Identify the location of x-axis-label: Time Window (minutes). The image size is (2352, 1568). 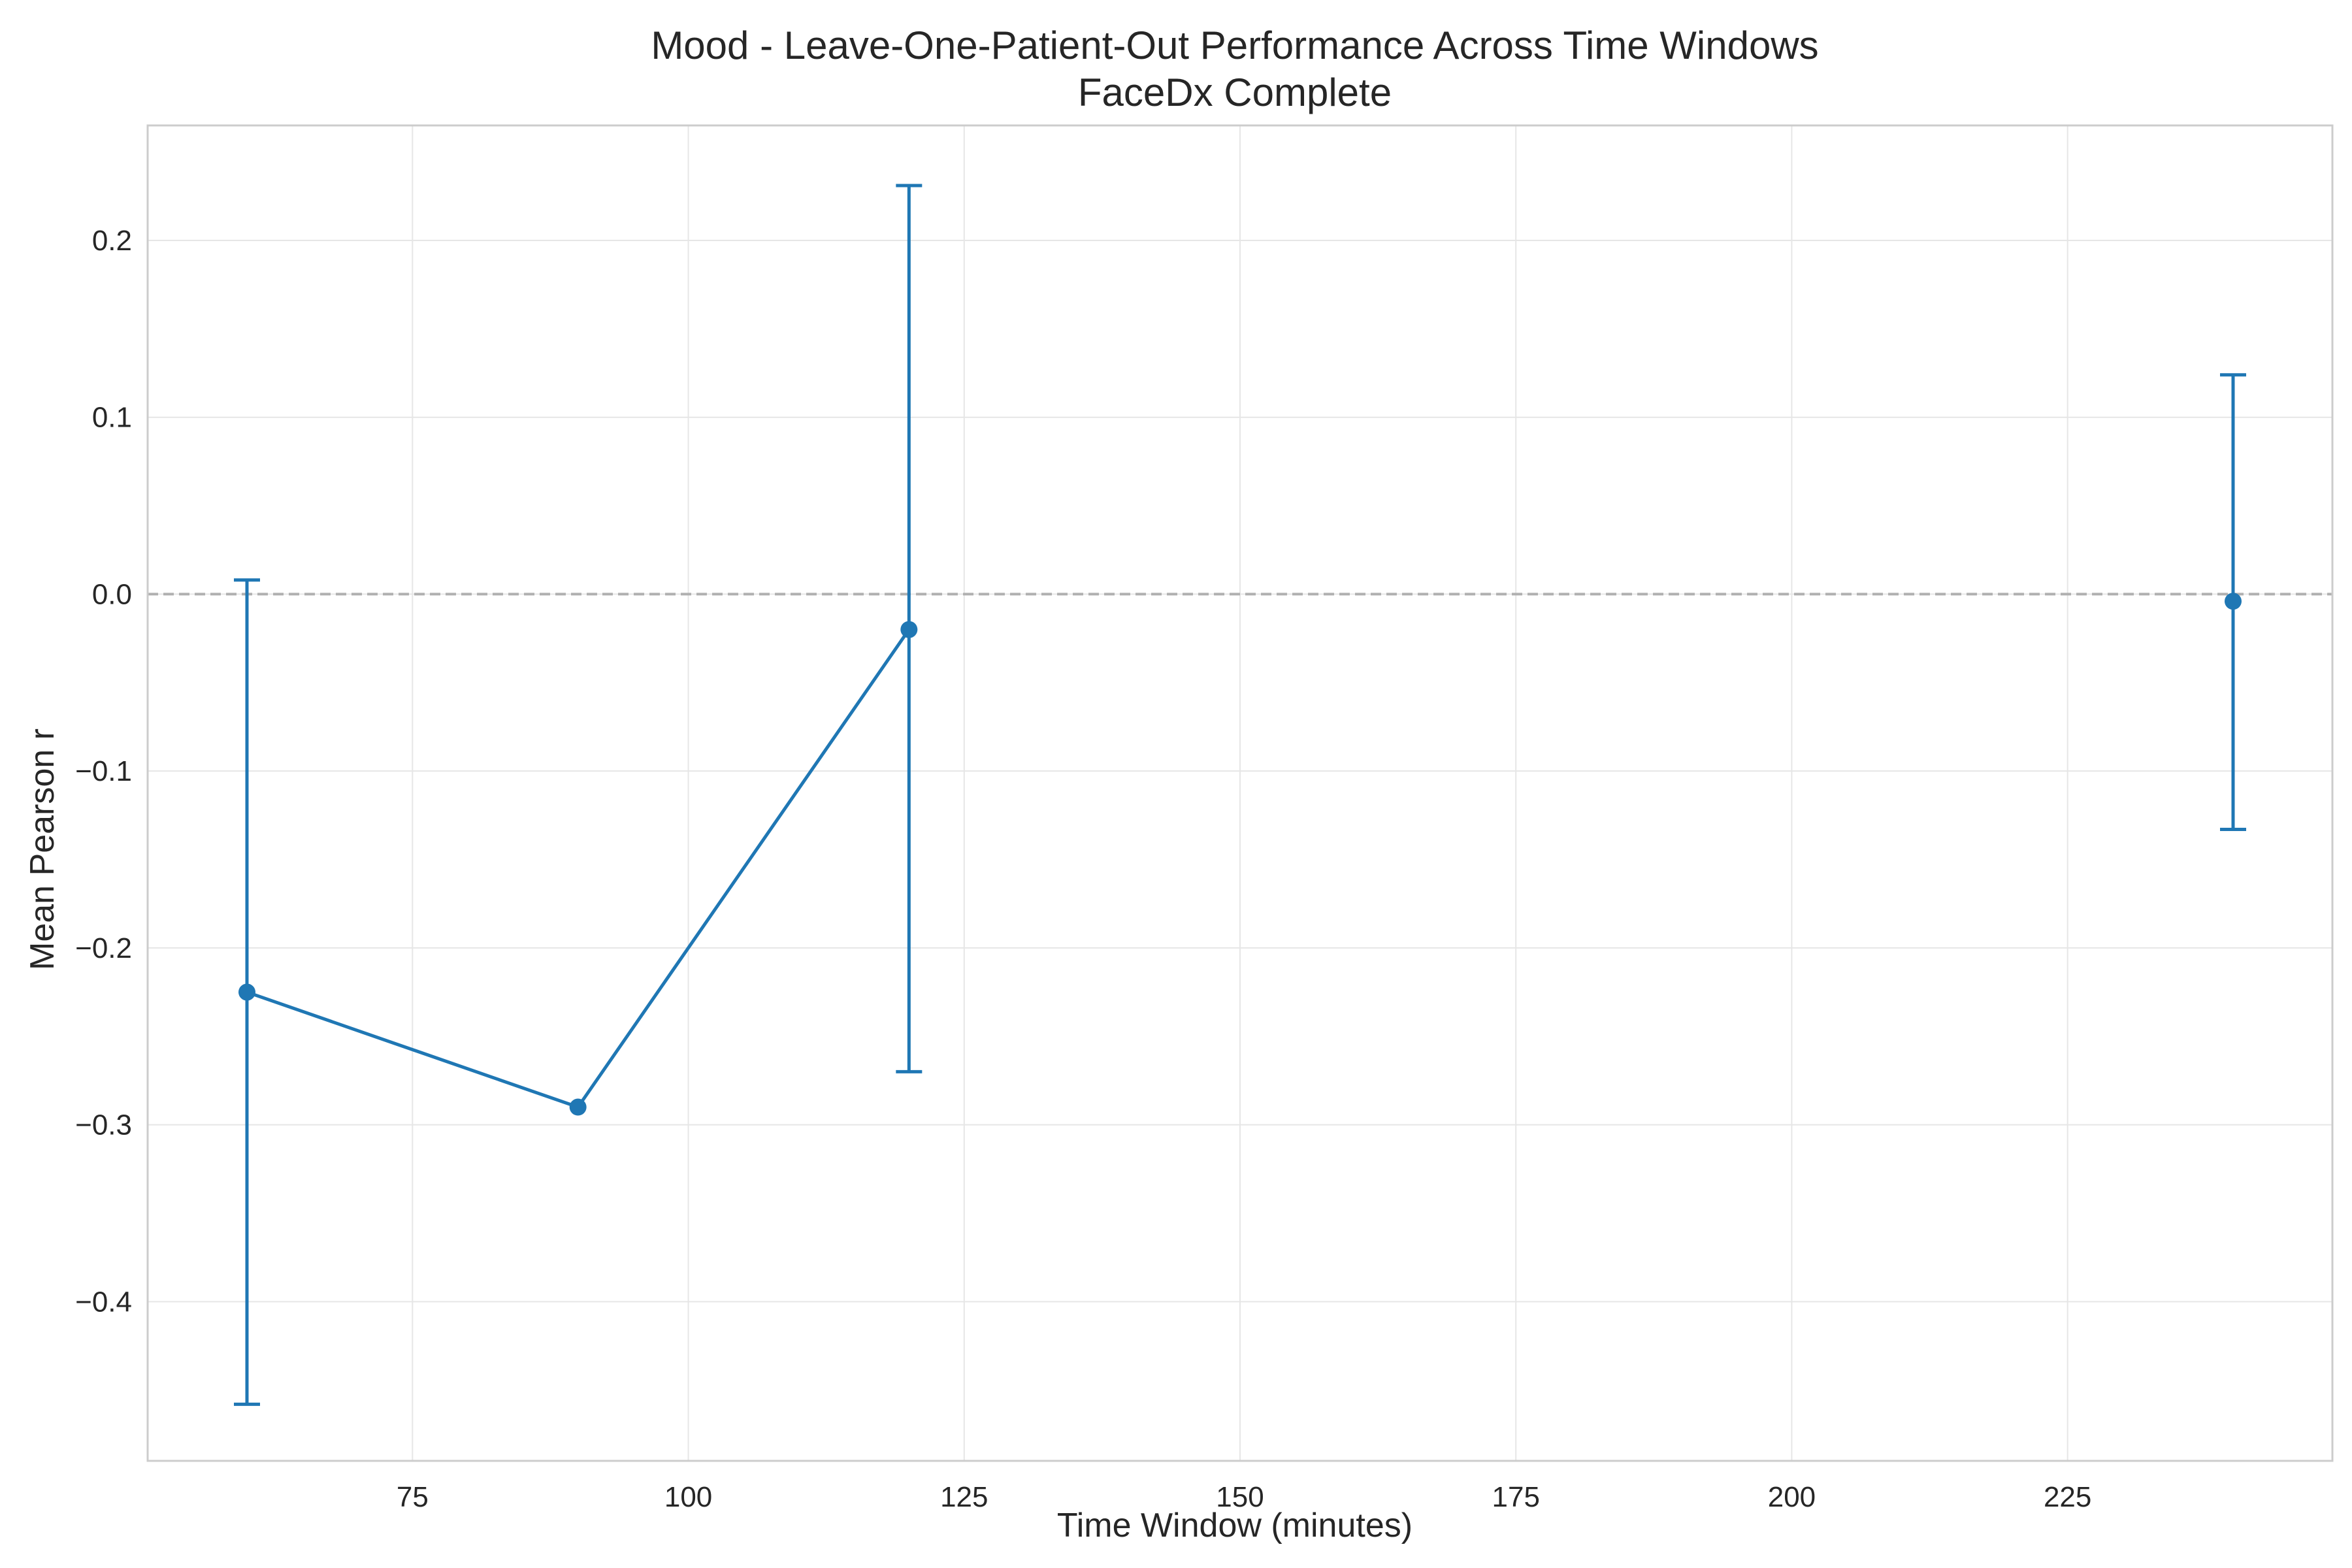
(1235, 1525).